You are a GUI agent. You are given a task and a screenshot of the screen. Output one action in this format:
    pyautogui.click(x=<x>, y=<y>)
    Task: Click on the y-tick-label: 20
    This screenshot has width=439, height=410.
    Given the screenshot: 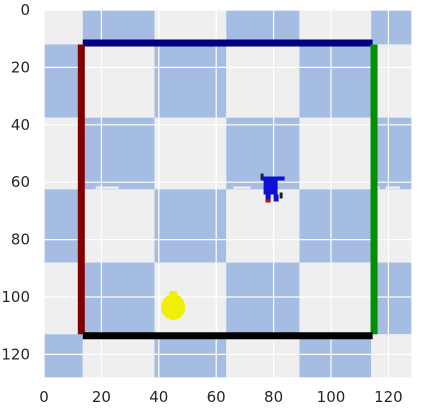 What is the action you would take?
    pyautogui.click(x=20, y=67)
    